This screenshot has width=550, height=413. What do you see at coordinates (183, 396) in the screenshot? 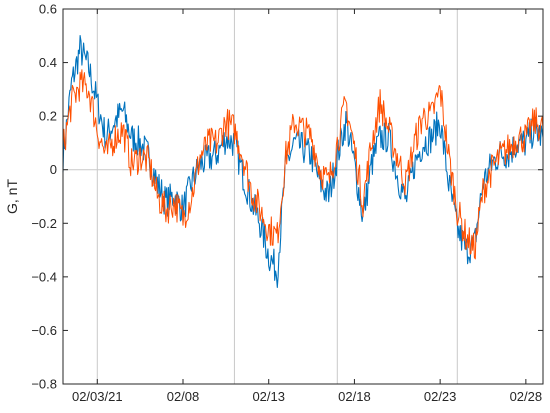
I see `x-tick-label: 02/08` at bounding box center [183, 396].